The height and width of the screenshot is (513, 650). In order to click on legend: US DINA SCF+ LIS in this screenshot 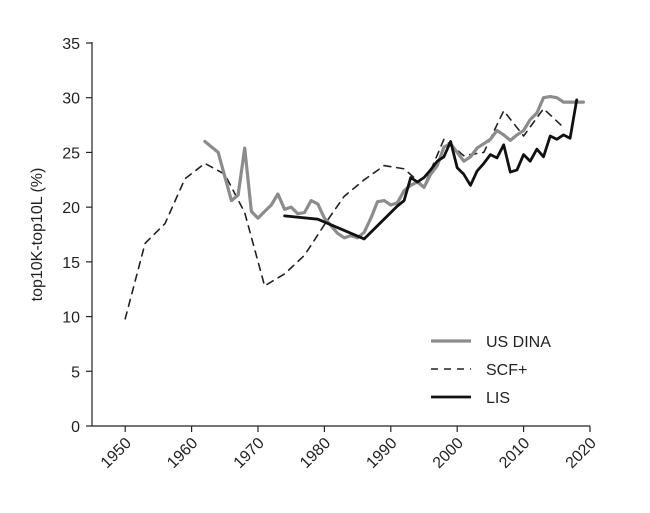, I will do `click(491, 370)`.